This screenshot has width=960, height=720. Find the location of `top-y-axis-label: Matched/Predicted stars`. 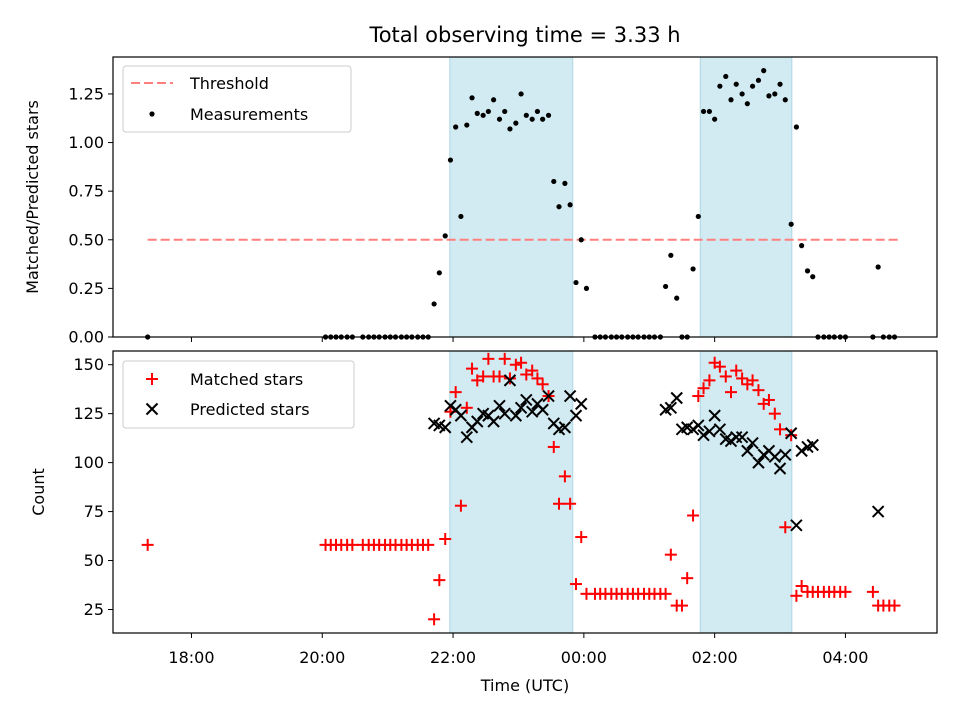

top-y-axis-label: Matched/Predicted stars is located at coordinates (32, 197).